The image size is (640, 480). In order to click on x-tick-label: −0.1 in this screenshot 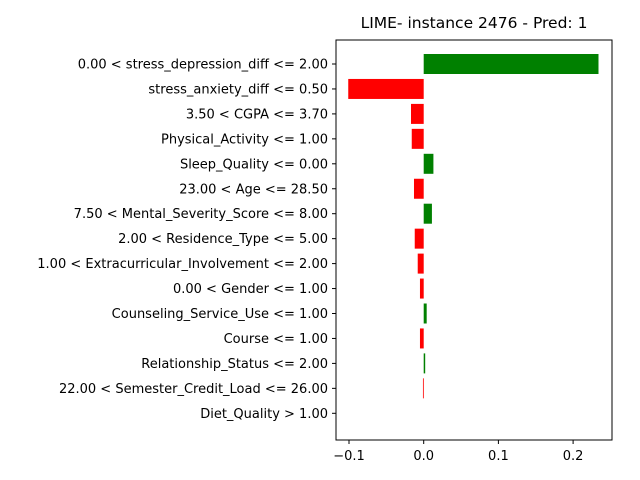, I will do `click(349, 456)`.